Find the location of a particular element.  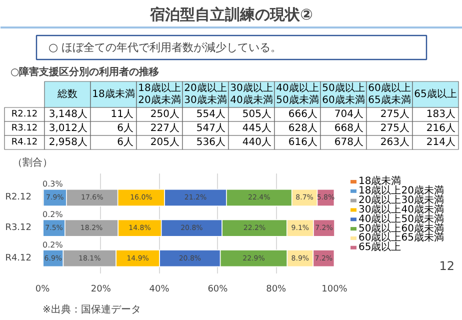

text: ※出典：国保連データ is located at coordinates (91, 310).